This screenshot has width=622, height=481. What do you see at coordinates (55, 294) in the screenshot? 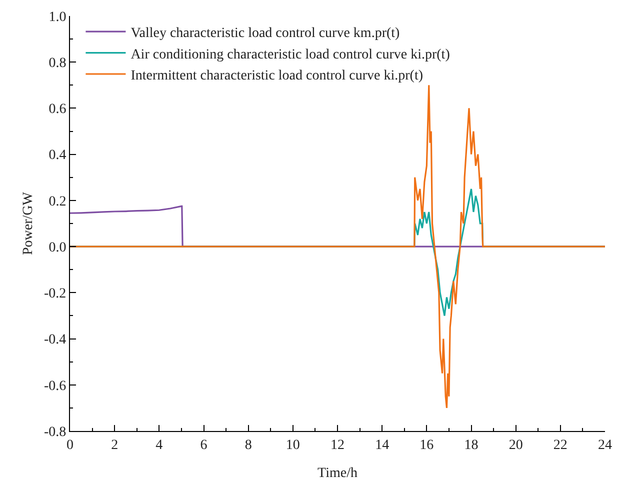
I see `y-tick-label: -0.2` at bounding box center [55, 294].